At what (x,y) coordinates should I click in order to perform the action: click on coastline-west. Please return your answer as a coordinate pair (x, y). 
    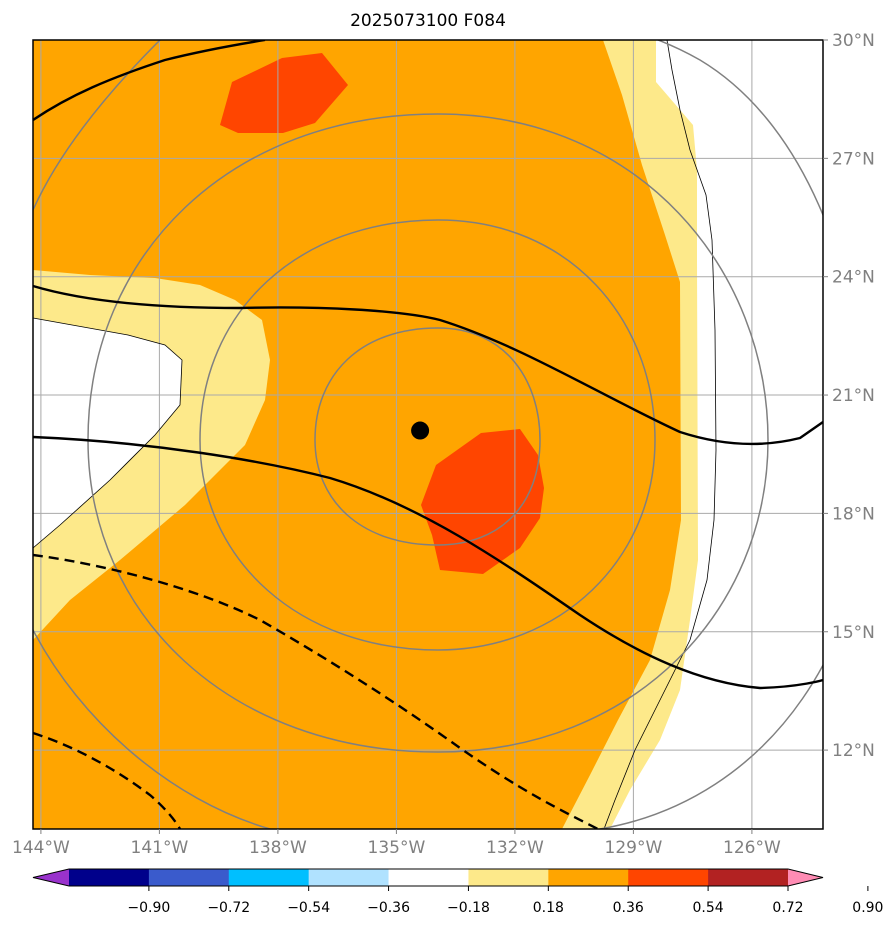
    Looking at the image, I should click on (108, 433).